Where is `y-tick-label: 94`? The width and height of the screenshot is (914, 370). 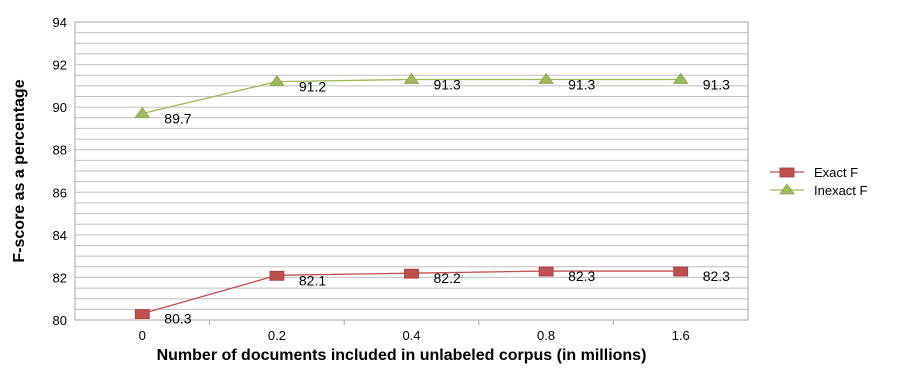 y-tick-label: 94 is located at coordinates (60, 22).